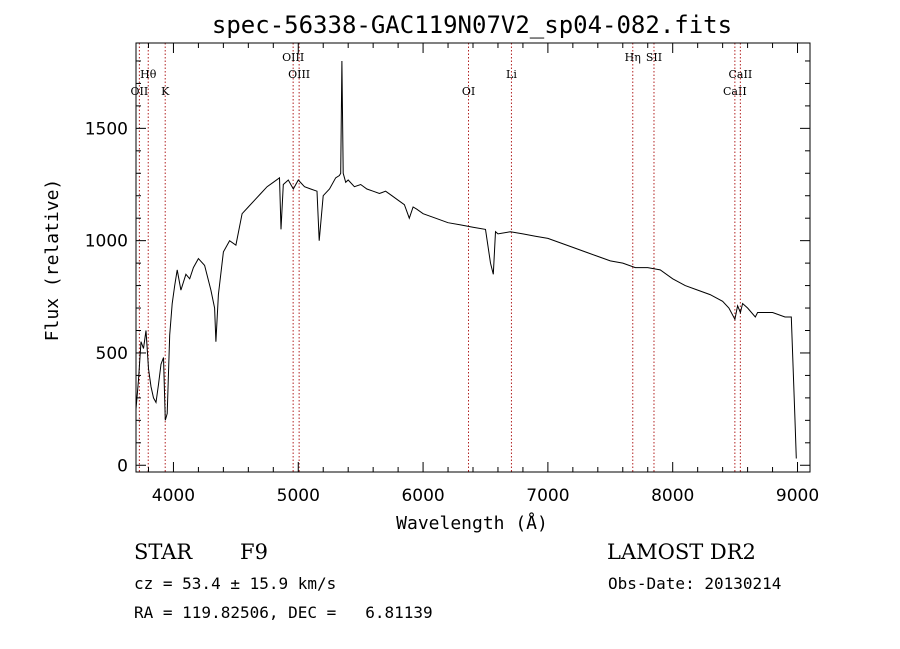  I want to click on line-label-6: Li, so click(511, 74).